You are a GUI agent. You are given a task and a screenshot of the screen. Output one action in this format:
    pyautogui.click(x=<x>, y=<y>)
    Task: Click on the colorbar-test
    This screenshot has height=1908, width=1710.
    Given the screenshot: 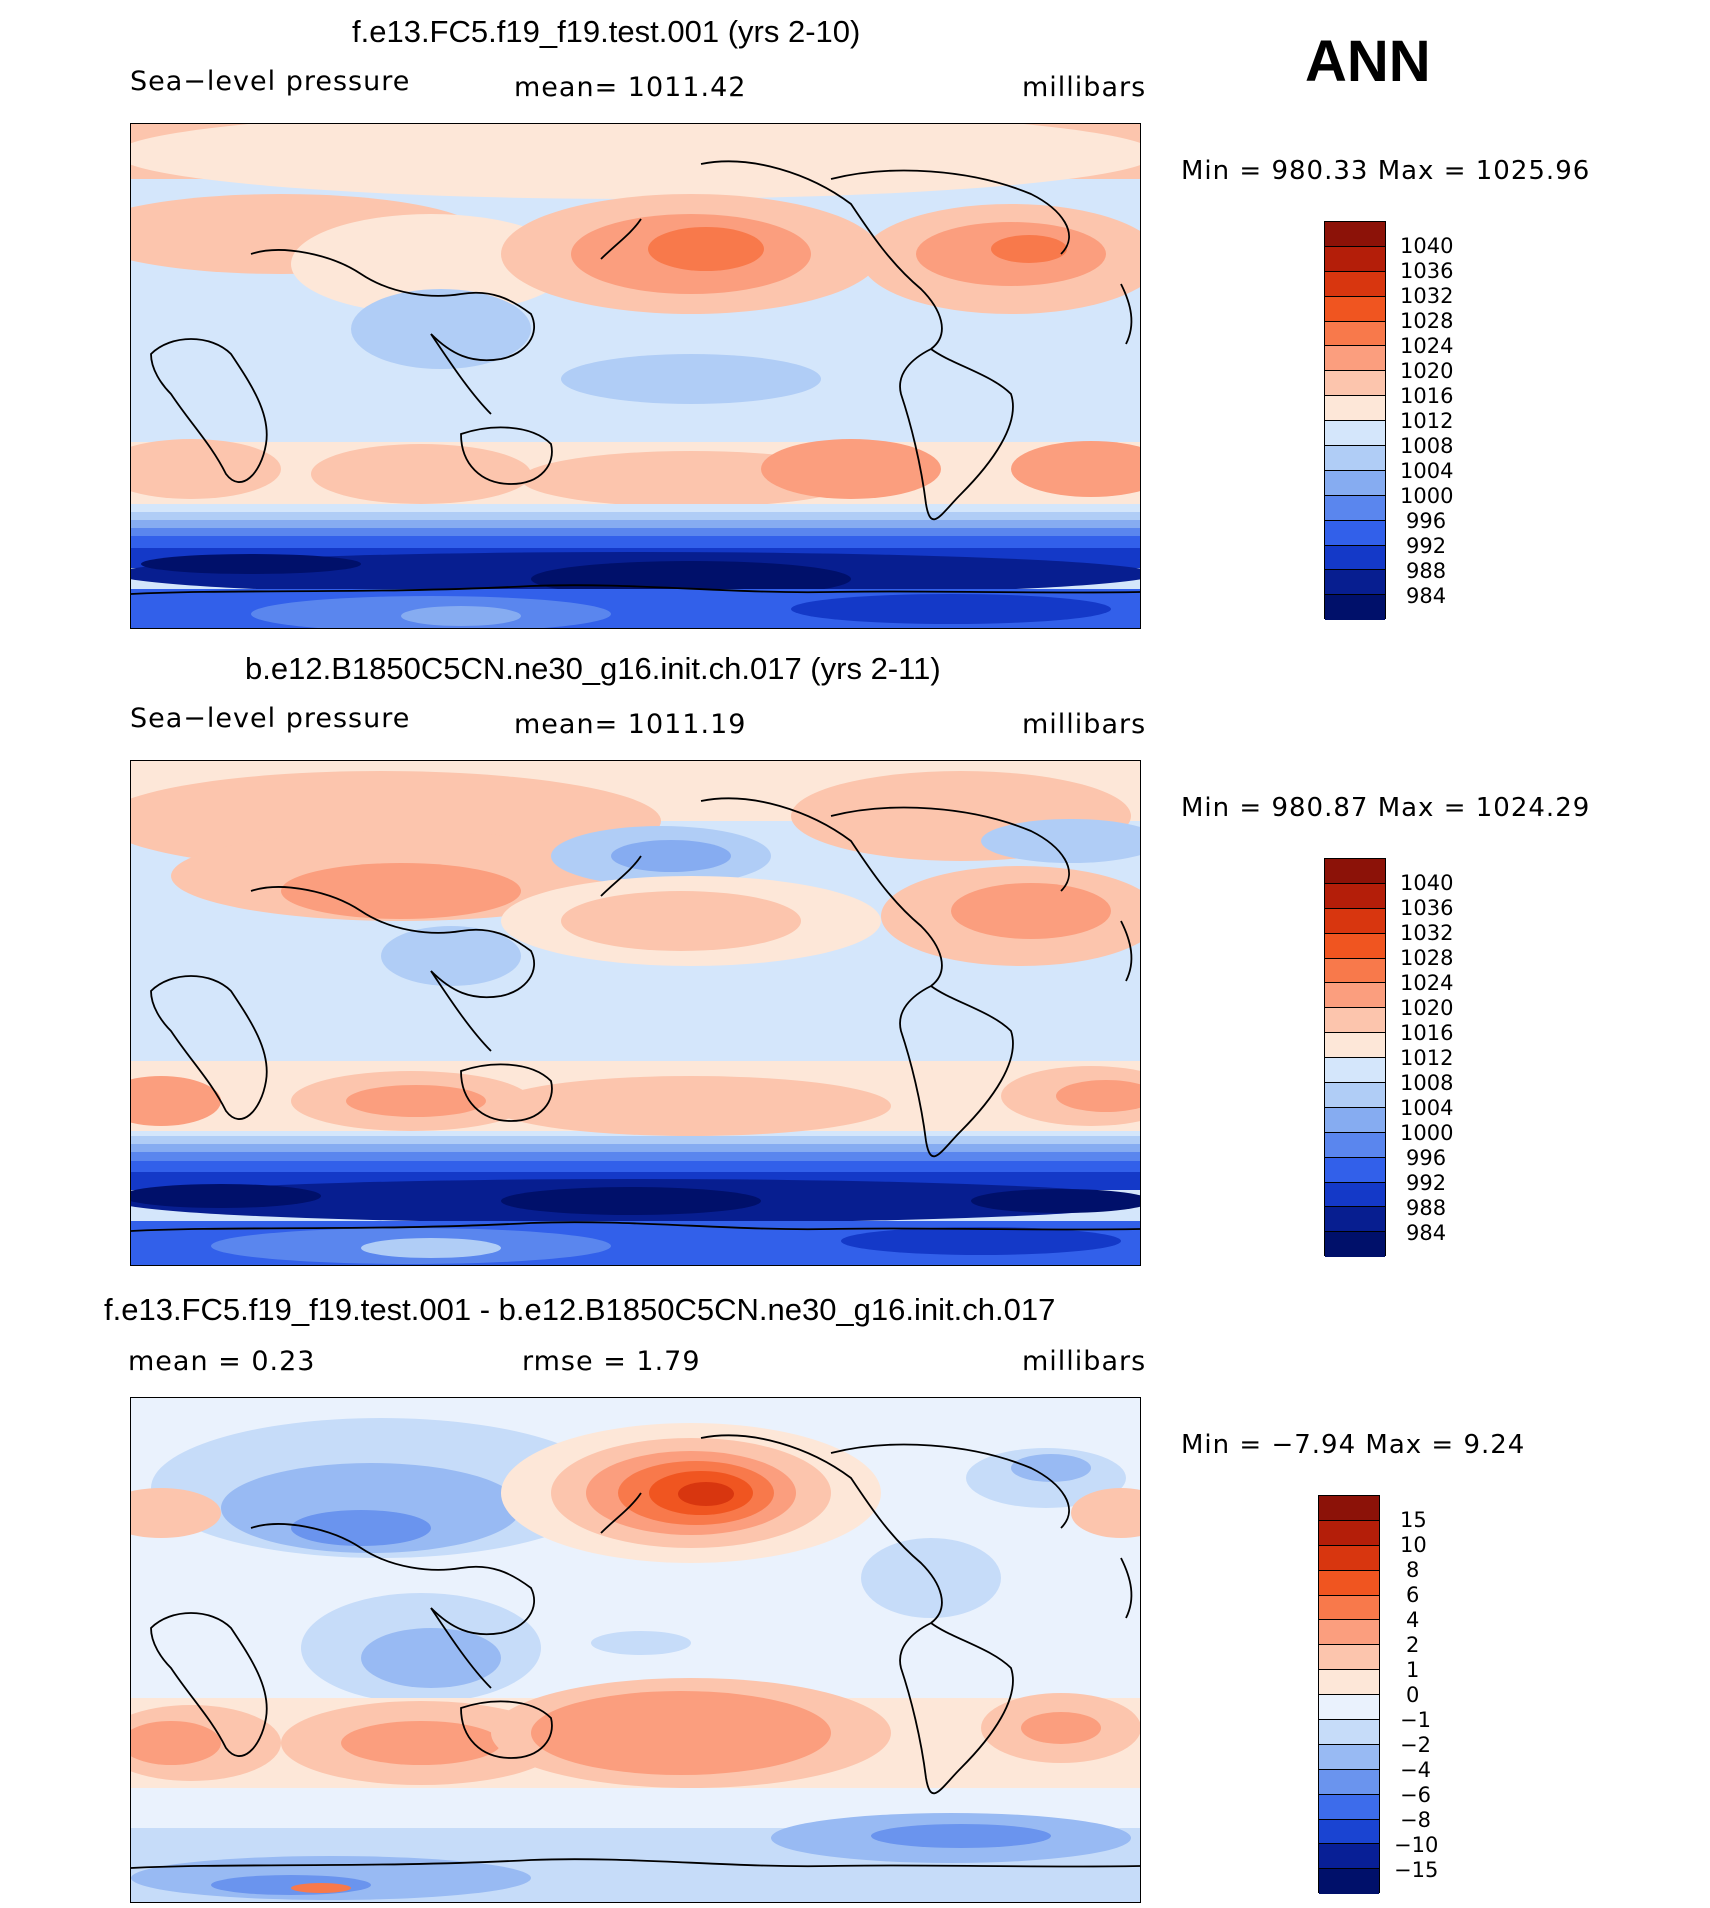 What is the action you would take?
    pyautogui.click(x=1355, y=421)
    